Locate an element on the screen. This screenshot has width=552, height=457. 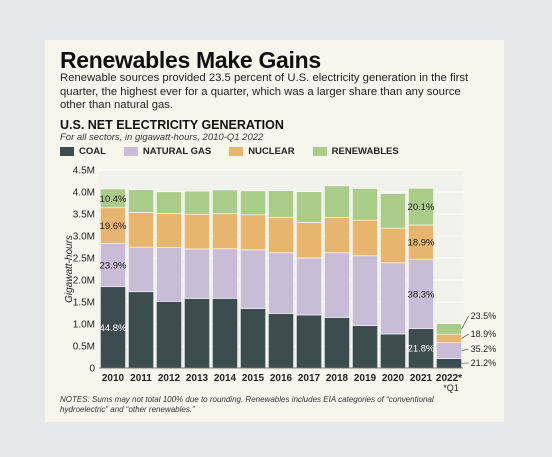
y-tick-label: 3.0M is located at coordinates (84, 237).